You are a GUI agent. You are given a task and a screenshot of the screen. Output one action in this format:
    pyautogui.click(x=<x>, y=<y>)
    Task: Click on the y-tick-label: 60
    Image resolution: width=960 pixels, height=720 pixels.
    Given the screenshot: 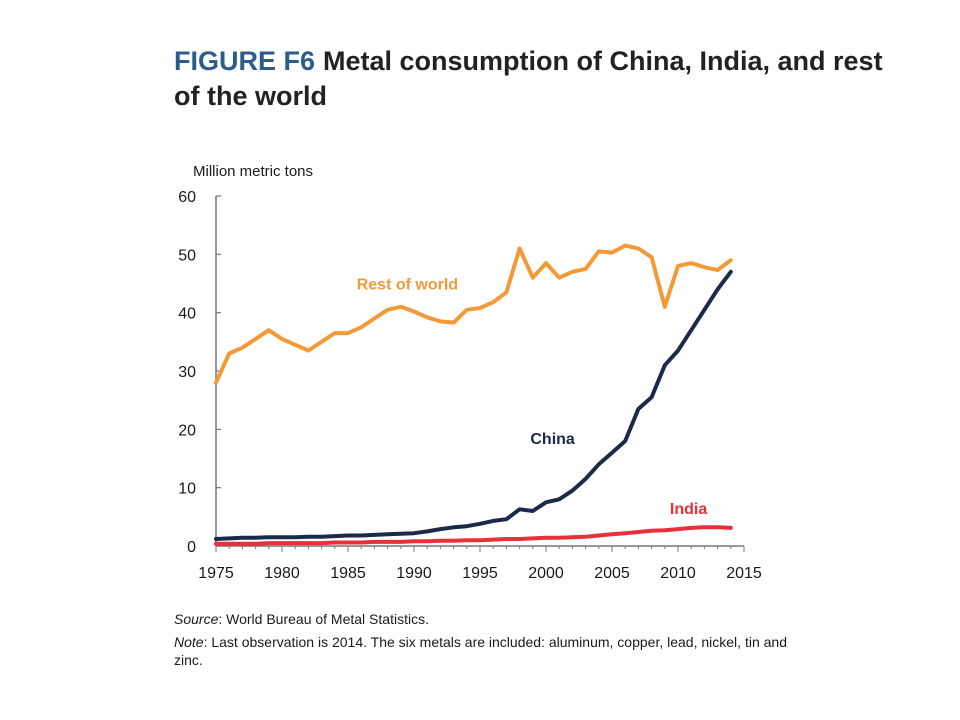 What is the action you would take?
    pyautogui.click(x=187, y=197)
    